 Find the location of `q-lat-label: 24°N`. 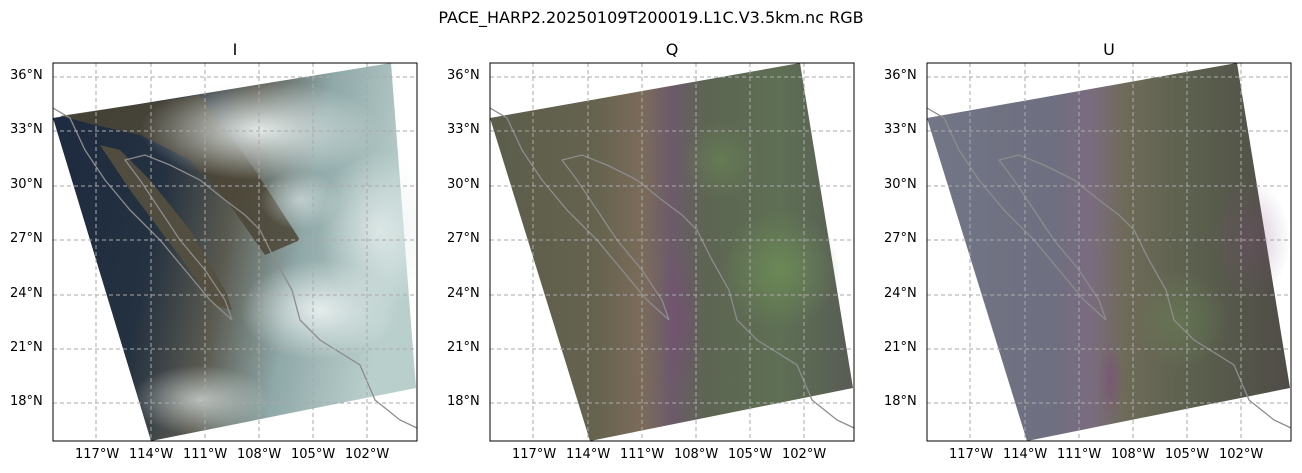

q-lat-label: 24°N is located at coordinates (463, 293).